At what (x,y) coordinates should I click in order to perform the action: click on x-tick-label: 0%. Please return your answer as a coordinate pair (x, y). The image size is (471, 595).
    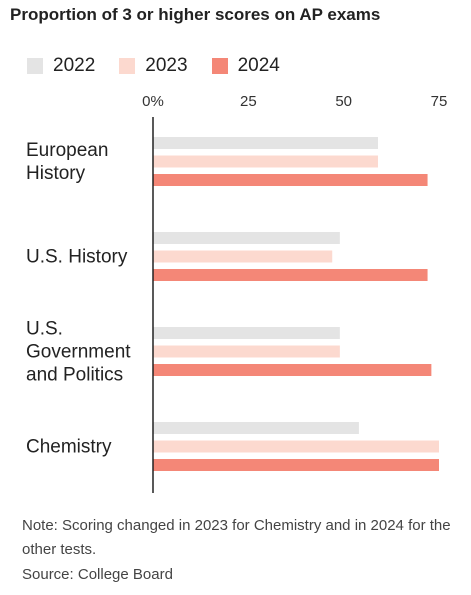
    Looking at the image, I should click on (153, 101).